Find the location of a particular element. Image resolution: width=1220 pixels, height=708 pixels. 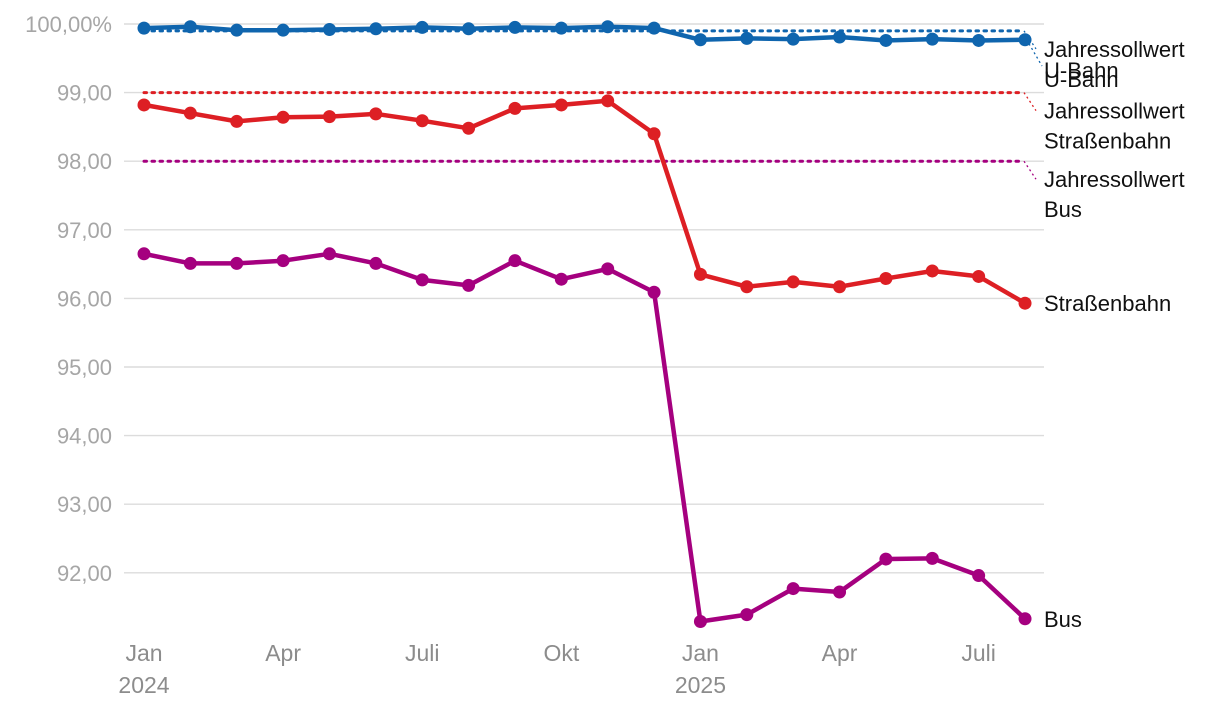

series-label-u-bahn: U-Bahn is located at coordinates (1081, 70).